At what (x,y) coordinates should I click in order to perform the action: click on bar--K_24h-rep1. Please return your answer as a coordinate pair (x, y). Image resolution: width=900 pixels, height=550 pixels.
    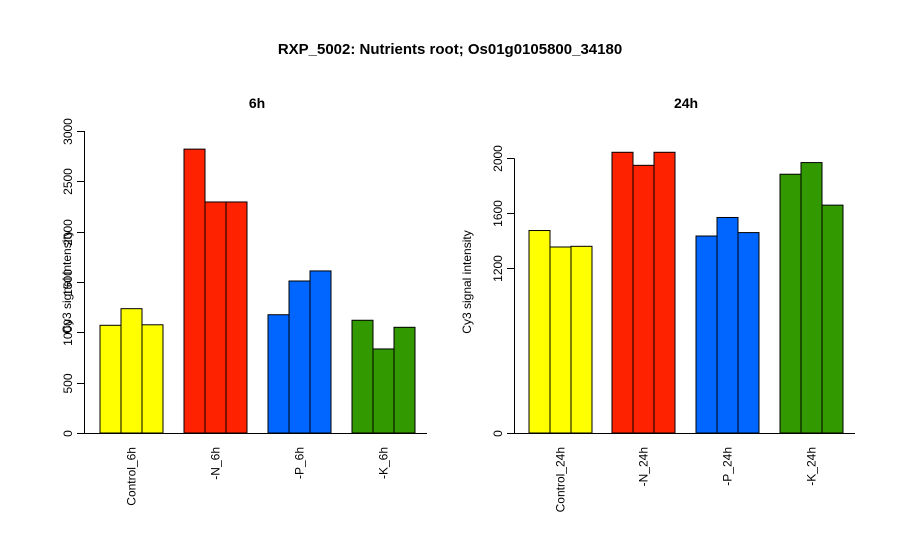
    Looking at the image, I should click on (790, 303).